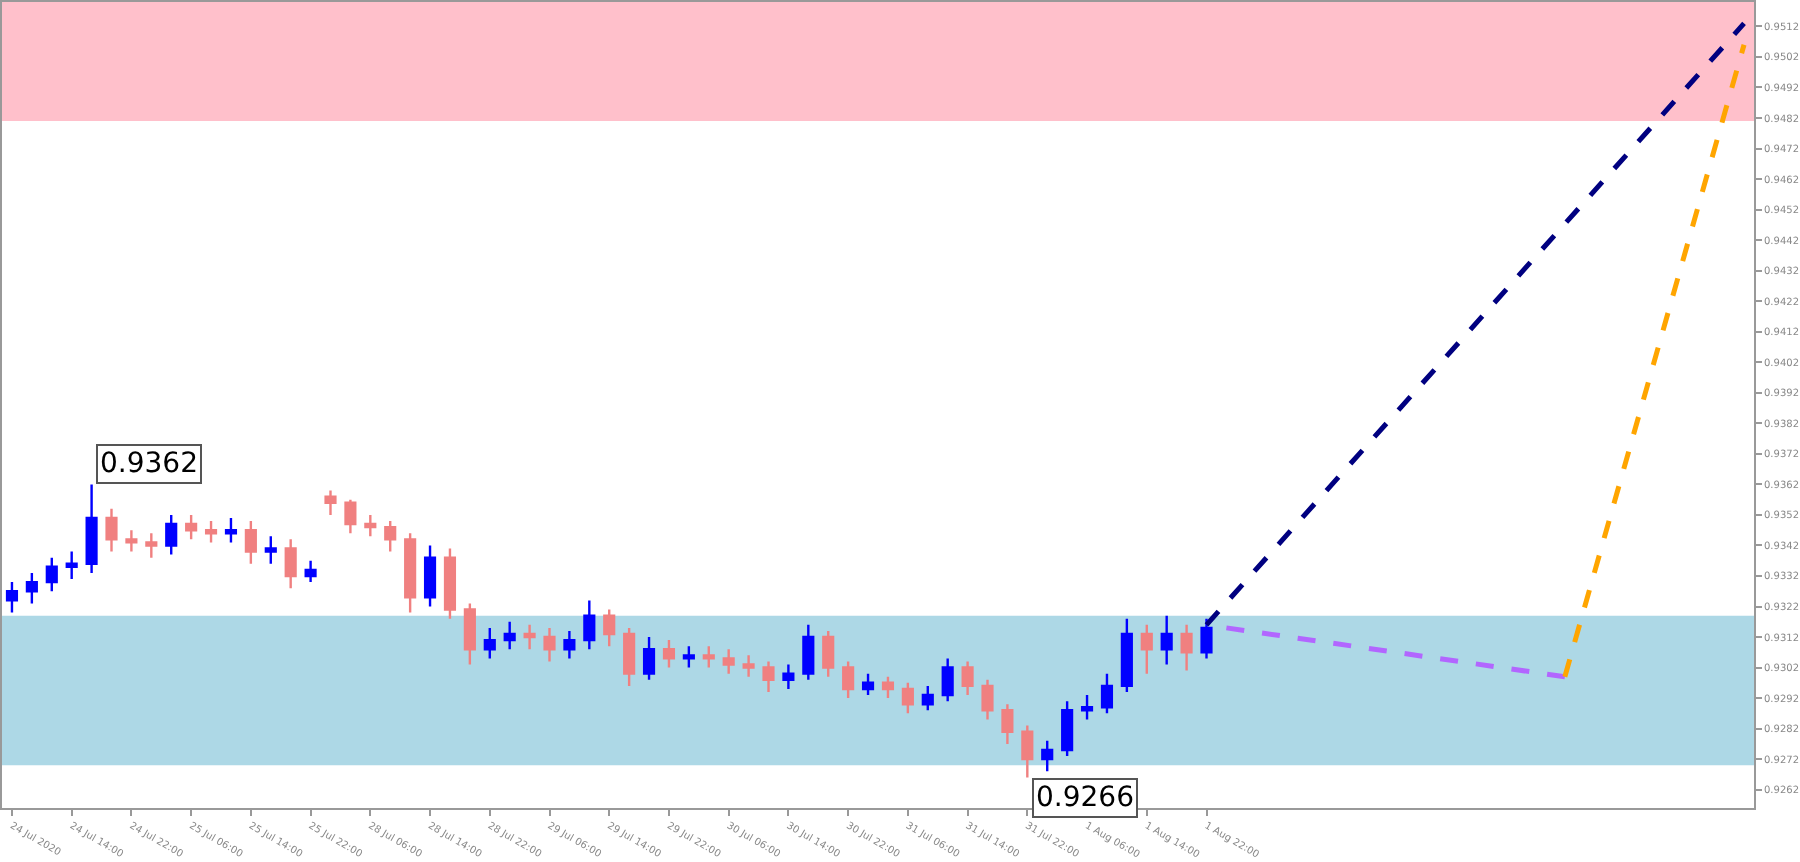 The width and height of the screenshot is (1800, 862). What do you see at coordinates (1085, 798) in the screenshot?
I see `annotation: 0.9266` at bounding box center [1085, 798].